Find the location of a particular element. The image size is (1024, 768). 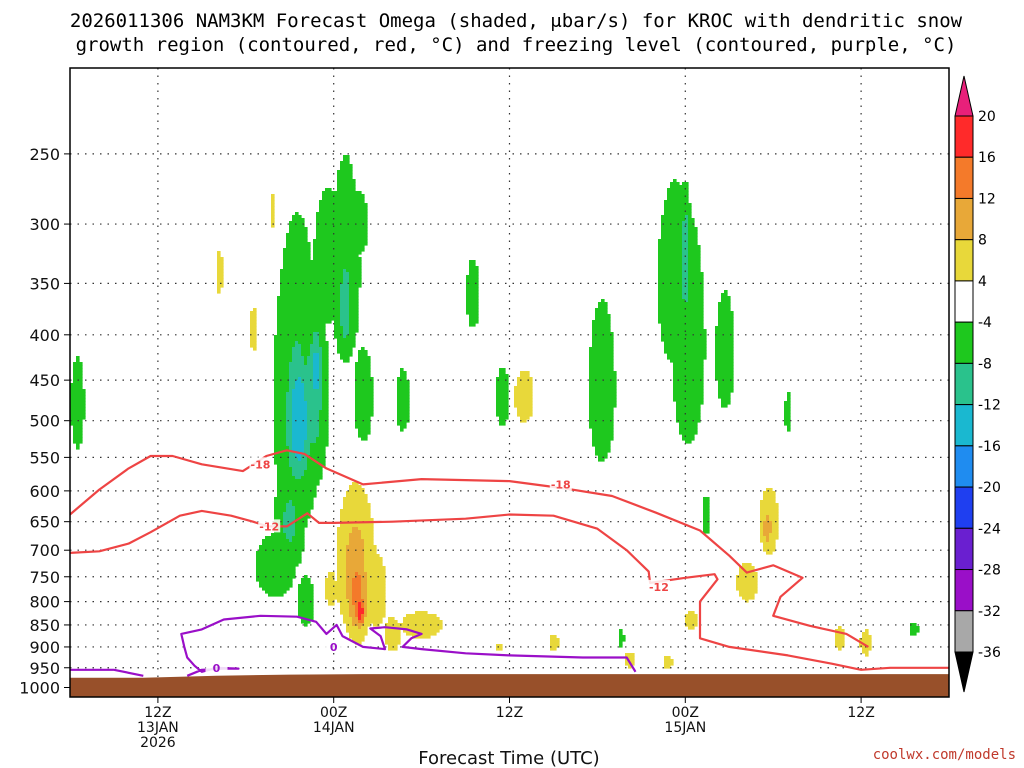

contour-label: -12 is located at coordinates (269, 526).